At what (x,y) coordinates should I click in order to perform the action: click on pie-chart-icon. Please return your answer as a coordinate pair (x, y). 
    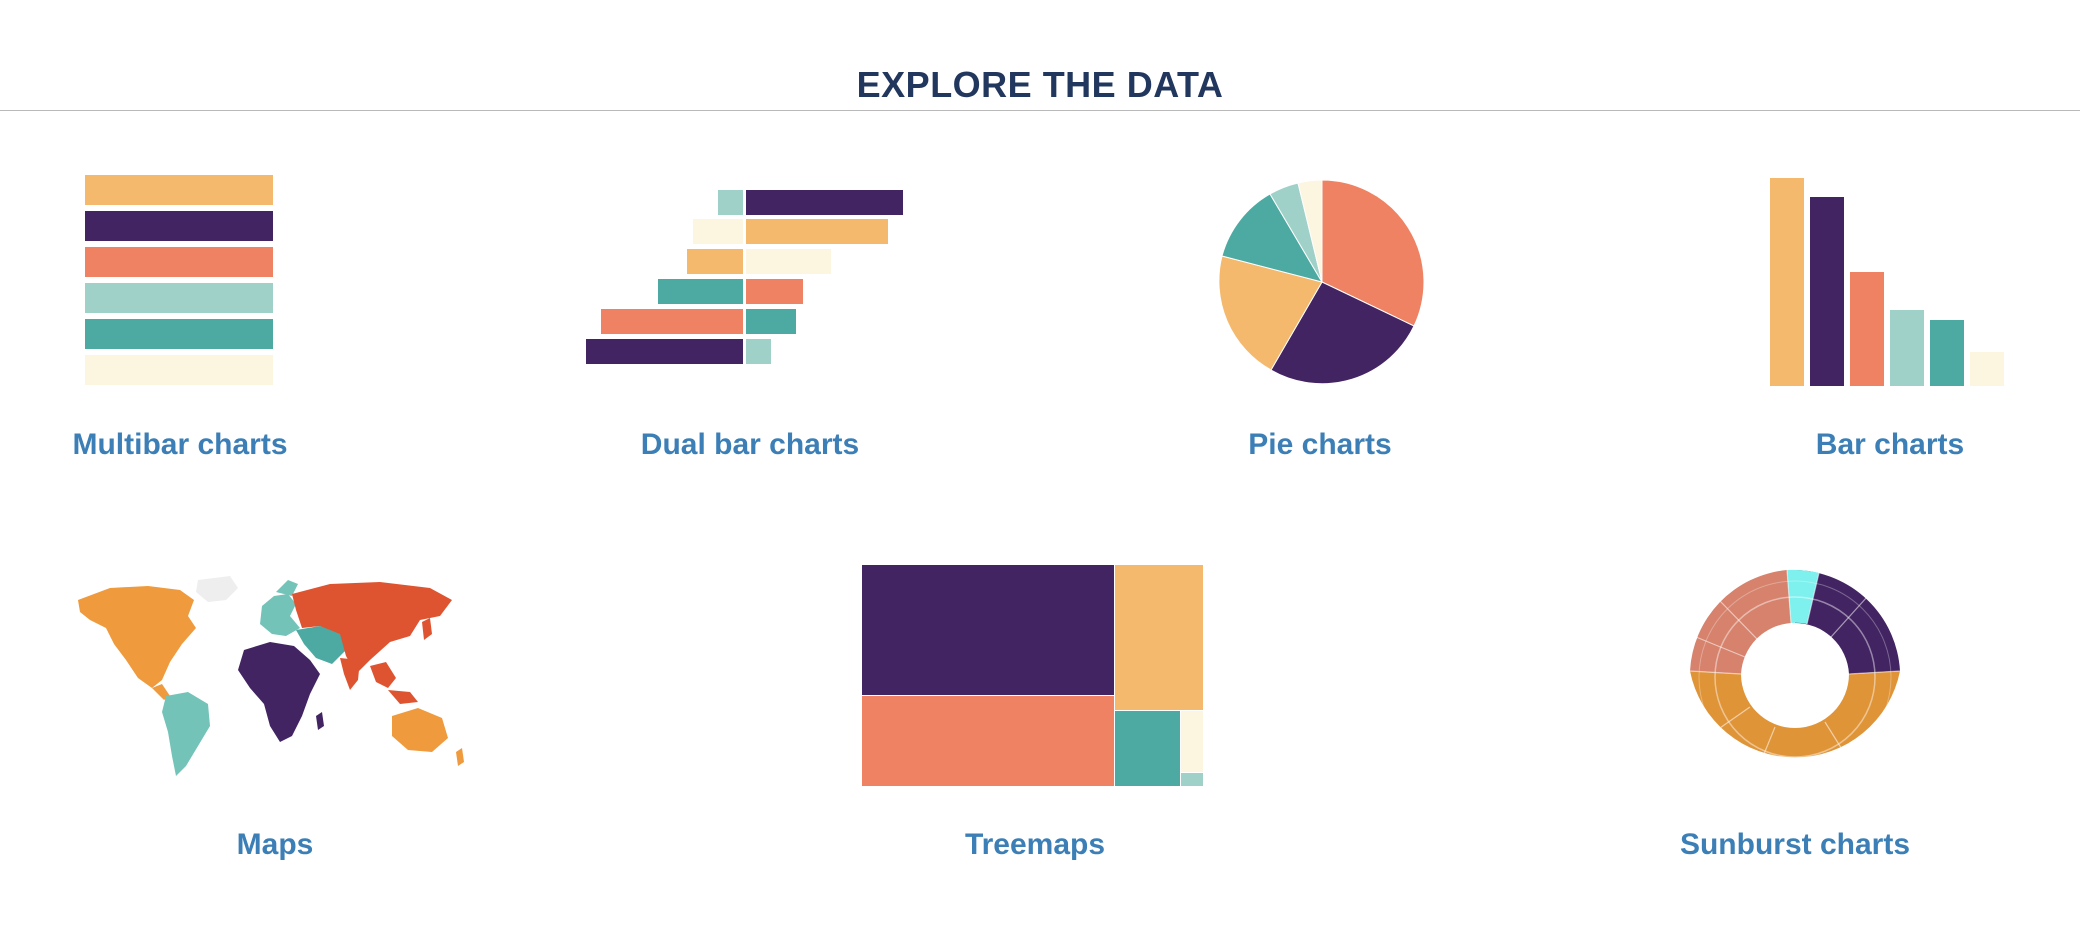
    Looking at the image, I should click on (1321, 282).